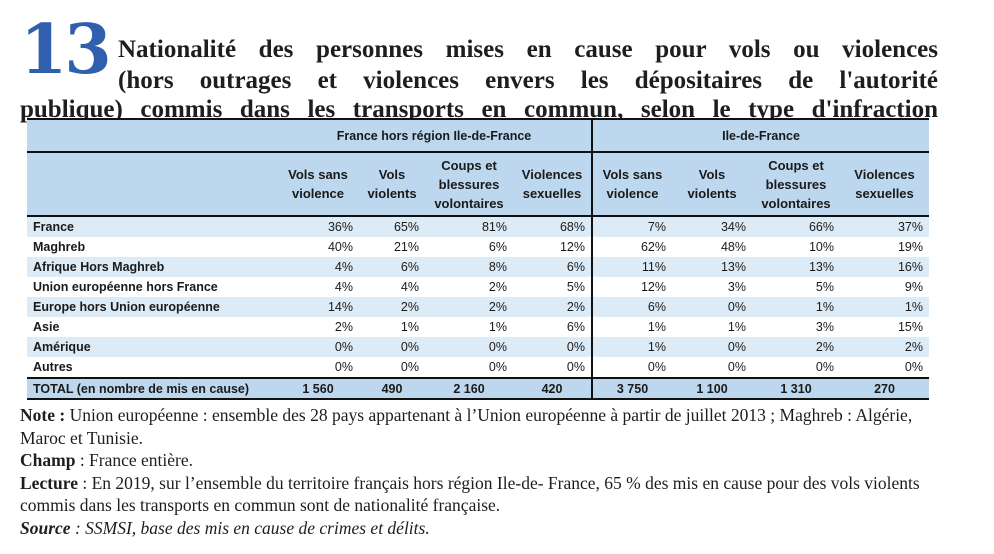 Image resolution: width=994 pixels, height=554 pixels. I want to click on value-cell: 34%, so click(712, 226).